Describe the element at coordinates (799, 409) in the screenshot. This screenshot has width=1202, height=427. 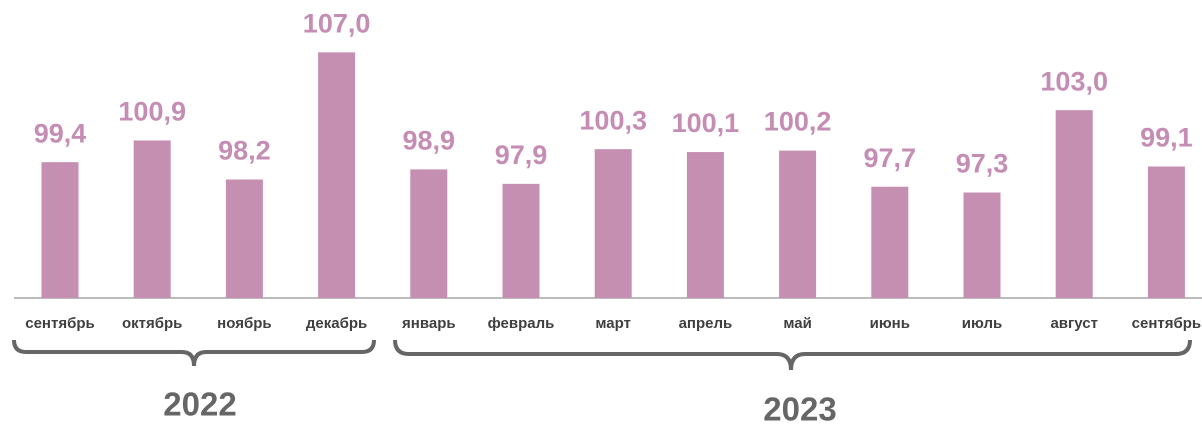
I see `group-label: 2023` at that location.